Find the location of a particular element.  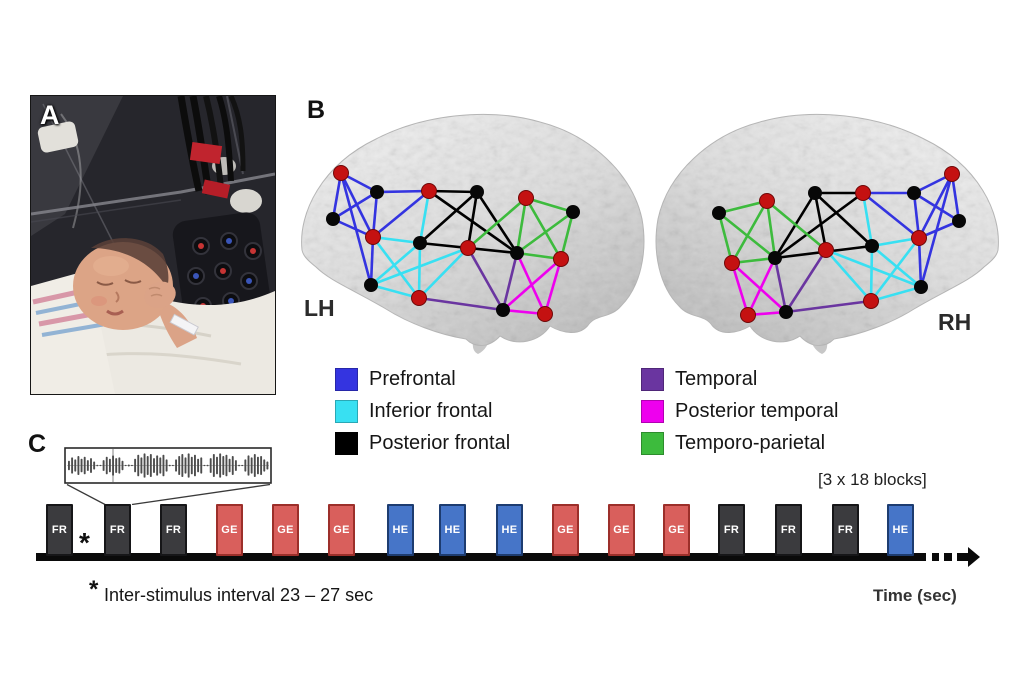

infant-hand is located at coordinates (171, 314).